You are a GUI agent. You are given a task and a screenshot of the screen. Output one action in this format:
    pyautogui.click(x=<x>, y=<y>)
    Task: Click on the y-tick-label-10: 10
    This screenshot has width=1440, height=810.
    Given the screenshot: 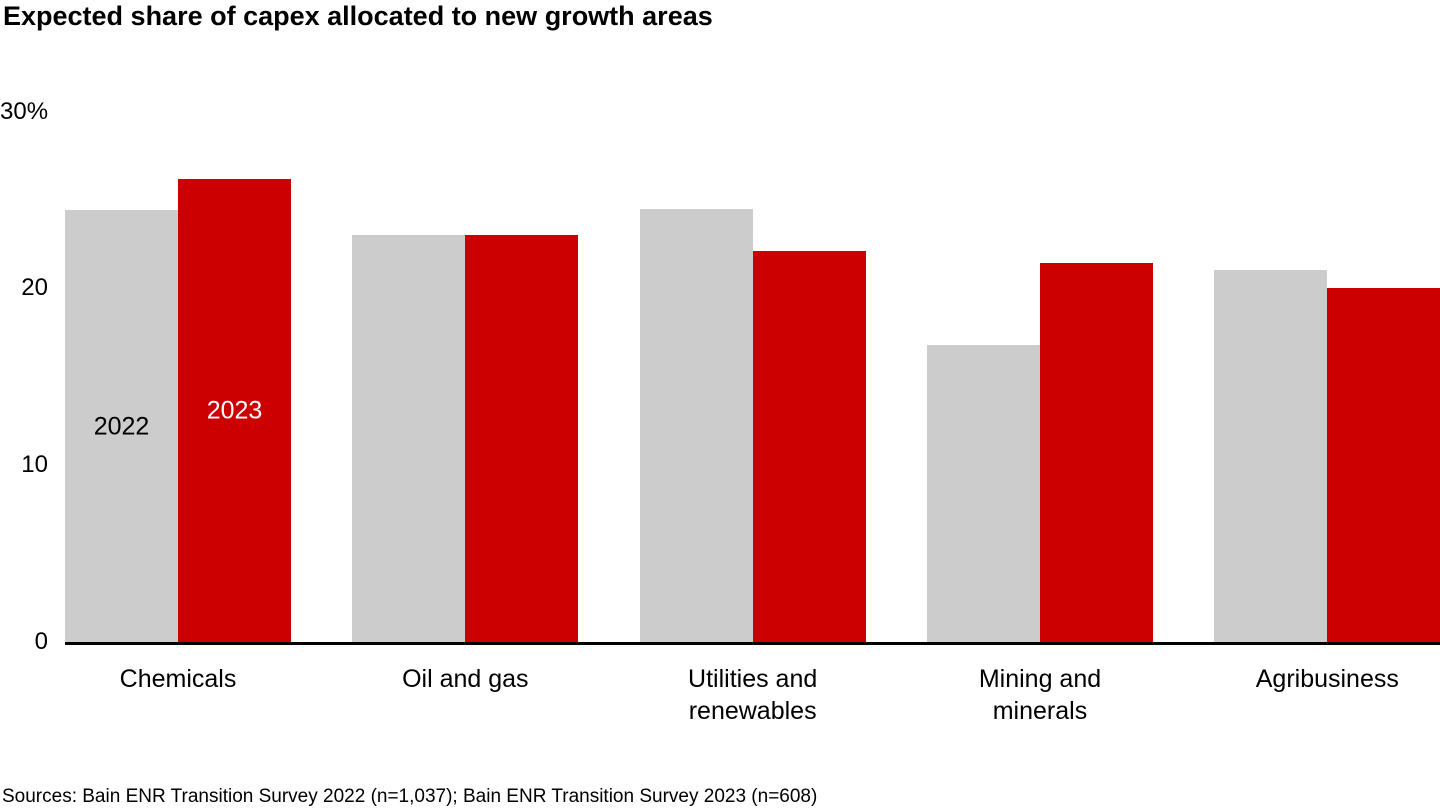 What is the action you would take?
    pyautogui.click(x=34, y=465)
    